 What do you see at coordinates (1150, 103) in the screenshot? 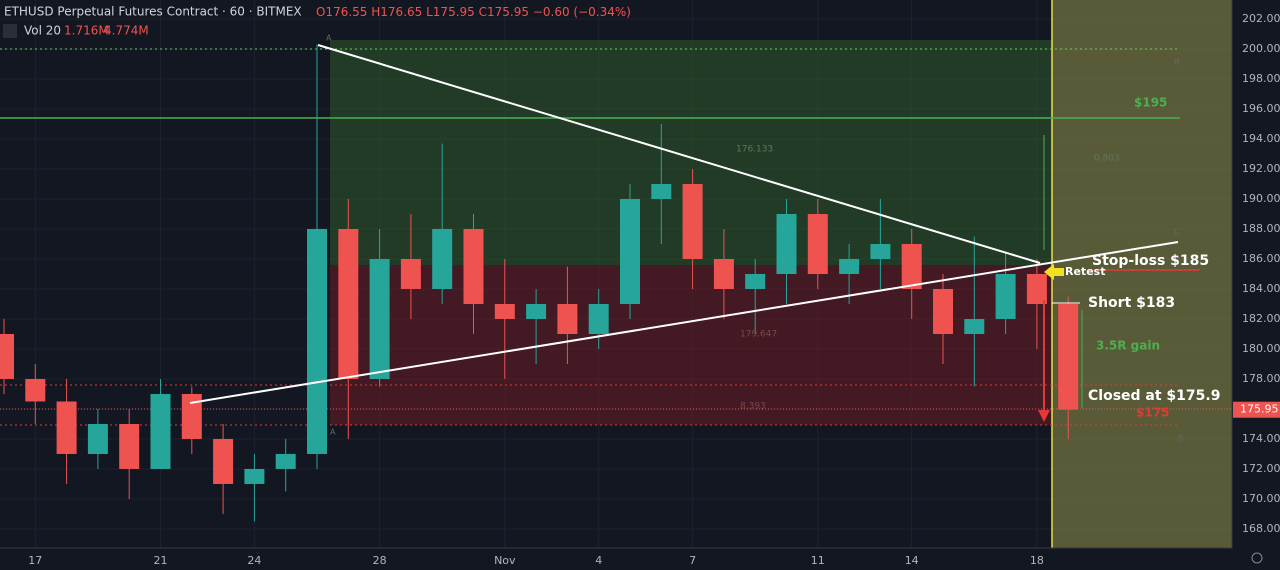
I see `annotation: $195` at bounding box center [1150, 103].